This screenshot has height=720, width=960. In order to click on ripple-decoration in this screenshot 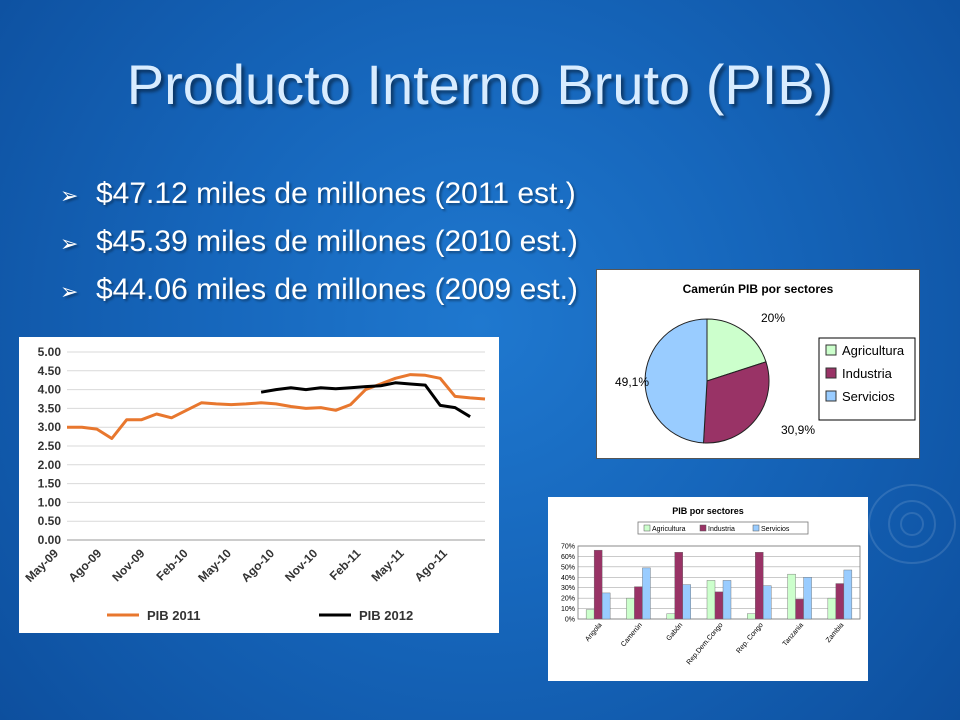, I will do `click(912, 524)`.